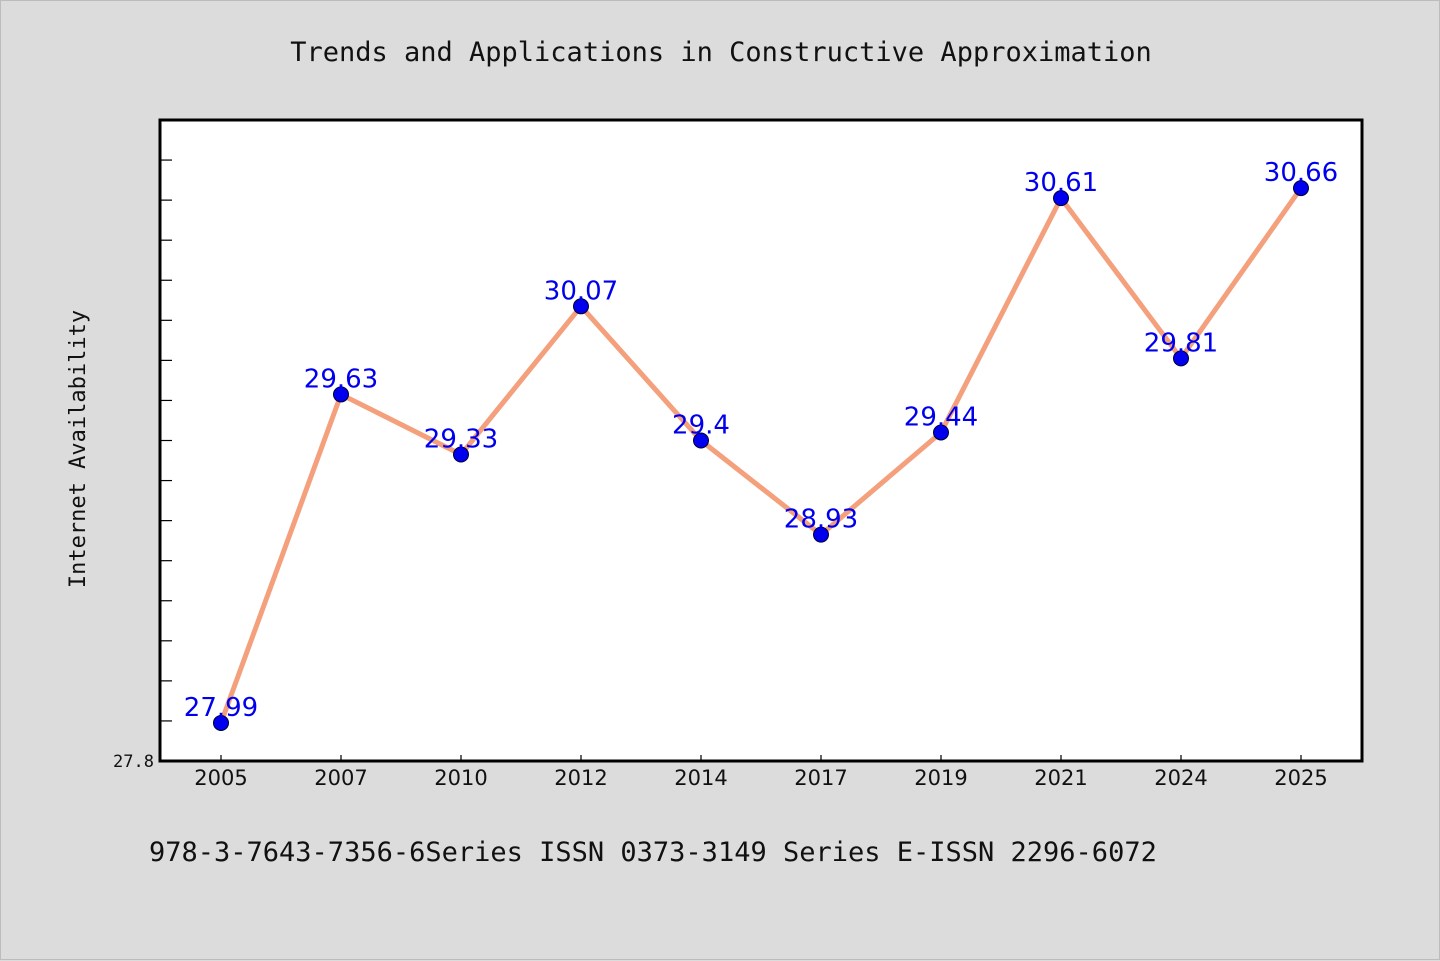  What do you see at coordinates (341, 379) in the screenshot?
I see `data-label: 29.63` at bounding box center [341, 379].